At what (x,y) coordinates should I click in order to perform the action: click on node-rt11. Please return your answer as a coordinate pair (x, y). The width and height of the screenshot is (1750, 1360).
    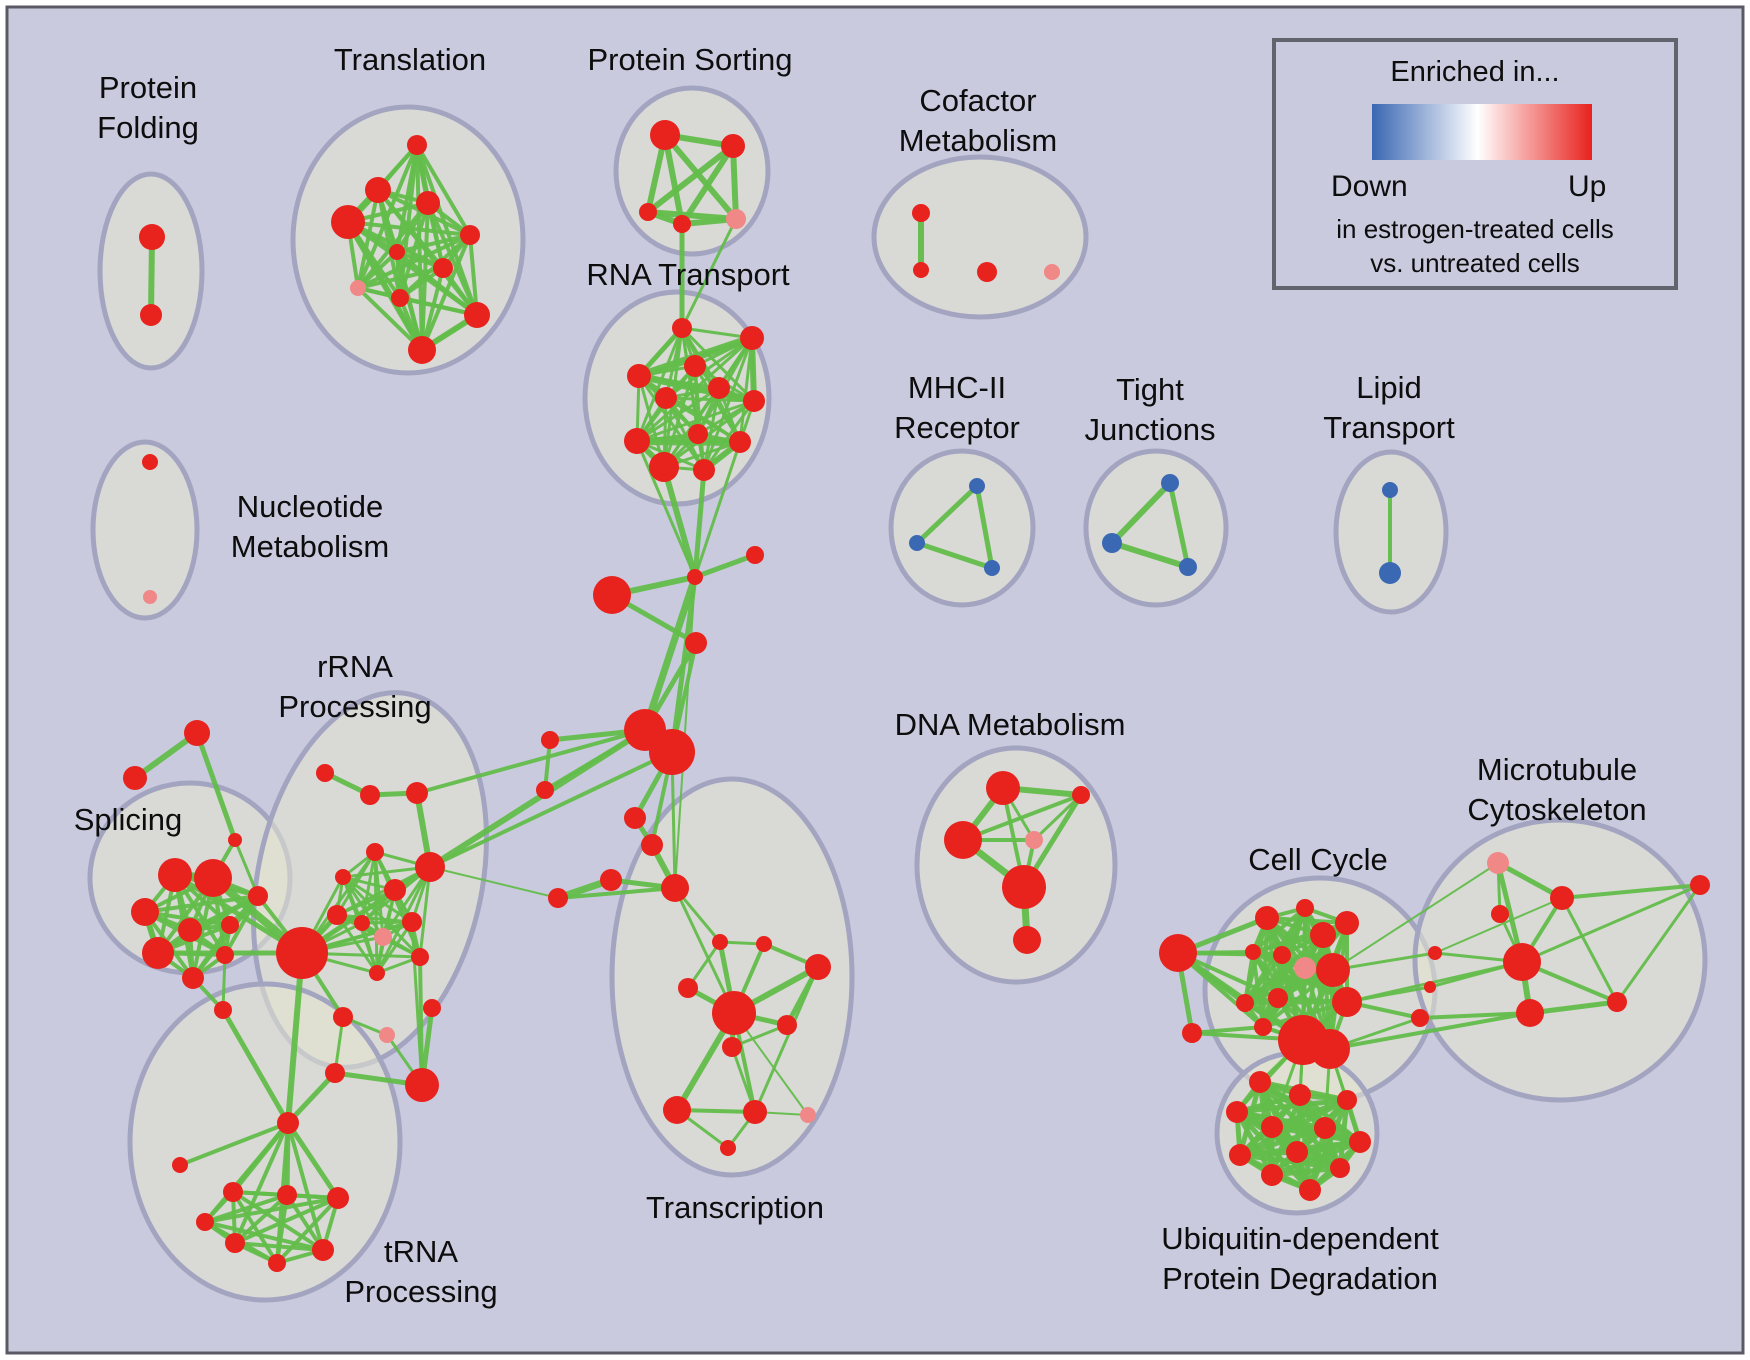
    Looking at the image, I should click on (664, 467).